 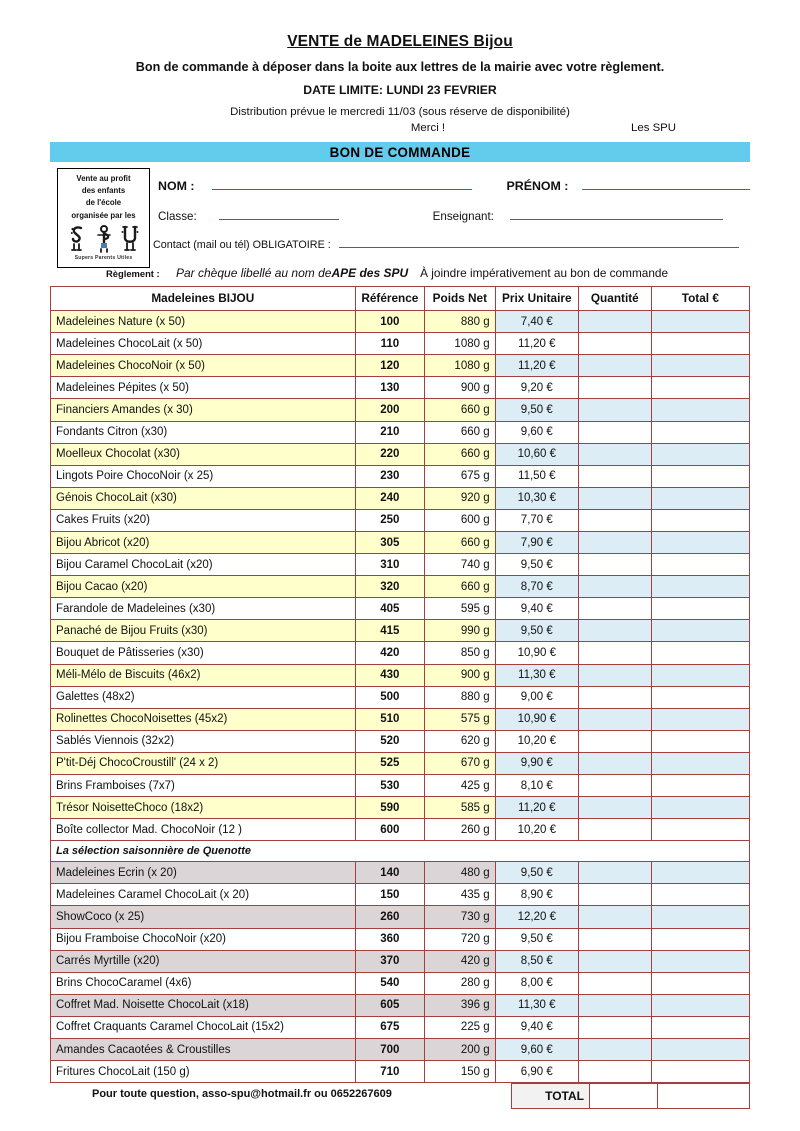 What do you see at coordinates (536, 653) in the screenshot?
I see `cell-unit-price: 10,90 €` at bounding box center [536, 653].